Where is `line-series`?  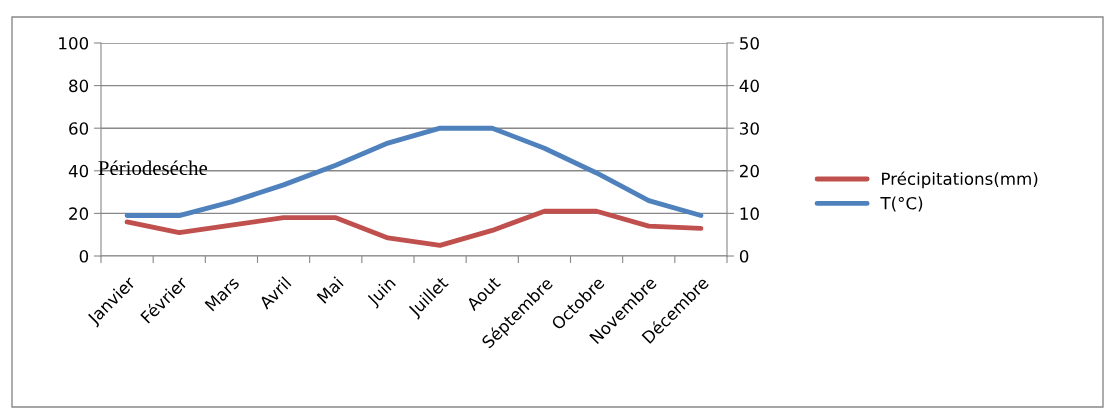 line-series is located at coordinates (414, 228).